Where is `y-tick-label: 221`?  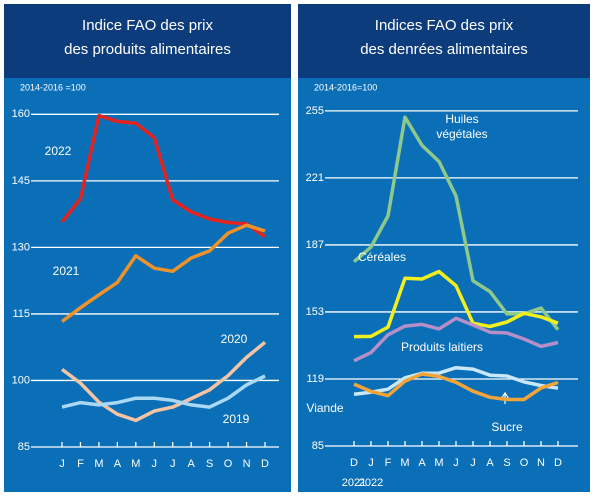 y-tick-label: 221 is located at coordinates (315, 178).